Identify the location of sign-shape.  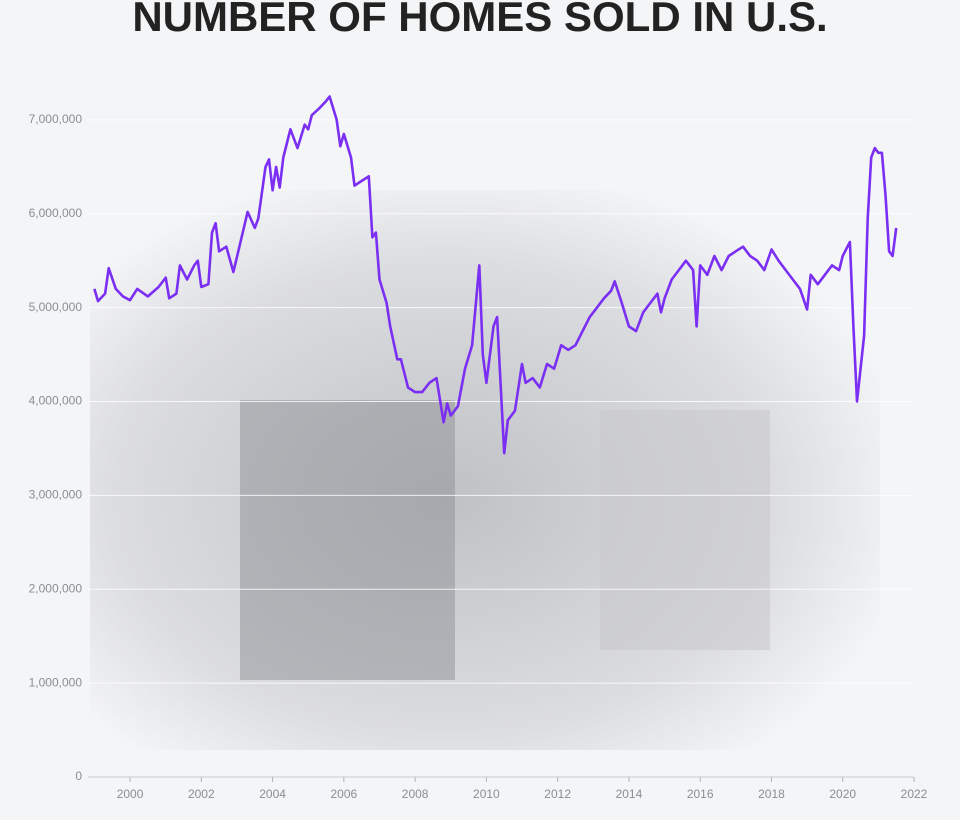
(347, 540).